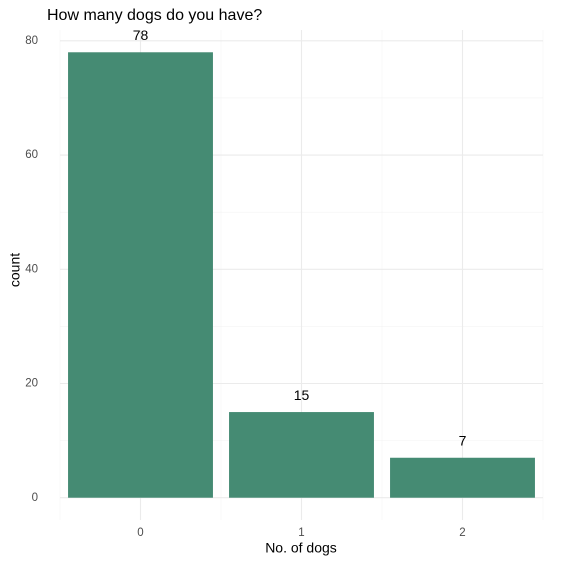  Describe the element at coordinates (31, 41) in the screenshot. I see `y-tick-label: 80` at that location.